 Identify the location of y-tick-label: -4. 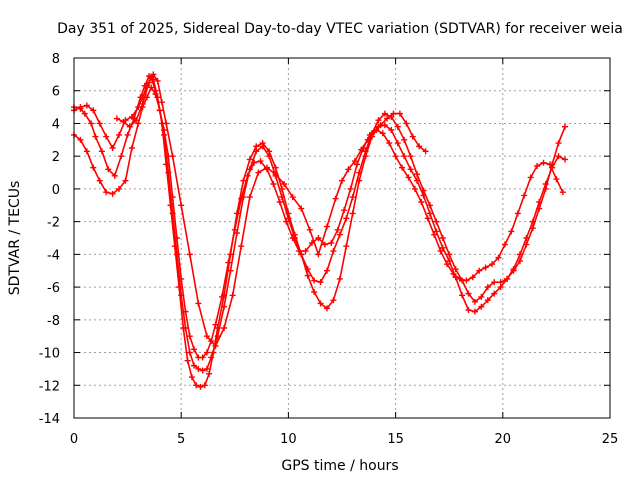
(53, 255).